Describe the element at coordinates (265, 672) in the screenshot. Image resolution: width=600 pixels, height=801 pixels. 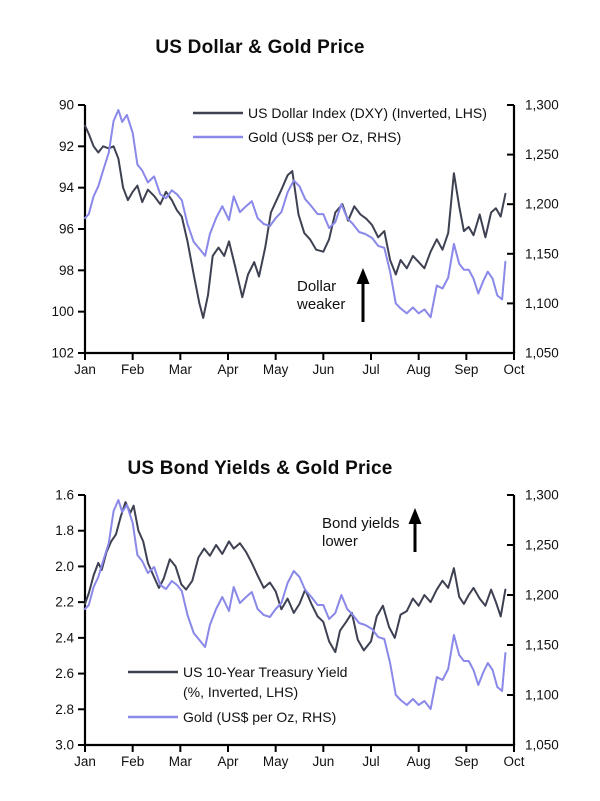
I see `legend-treasury-yield-label: US 10-Year Treasury Yield` at that location.